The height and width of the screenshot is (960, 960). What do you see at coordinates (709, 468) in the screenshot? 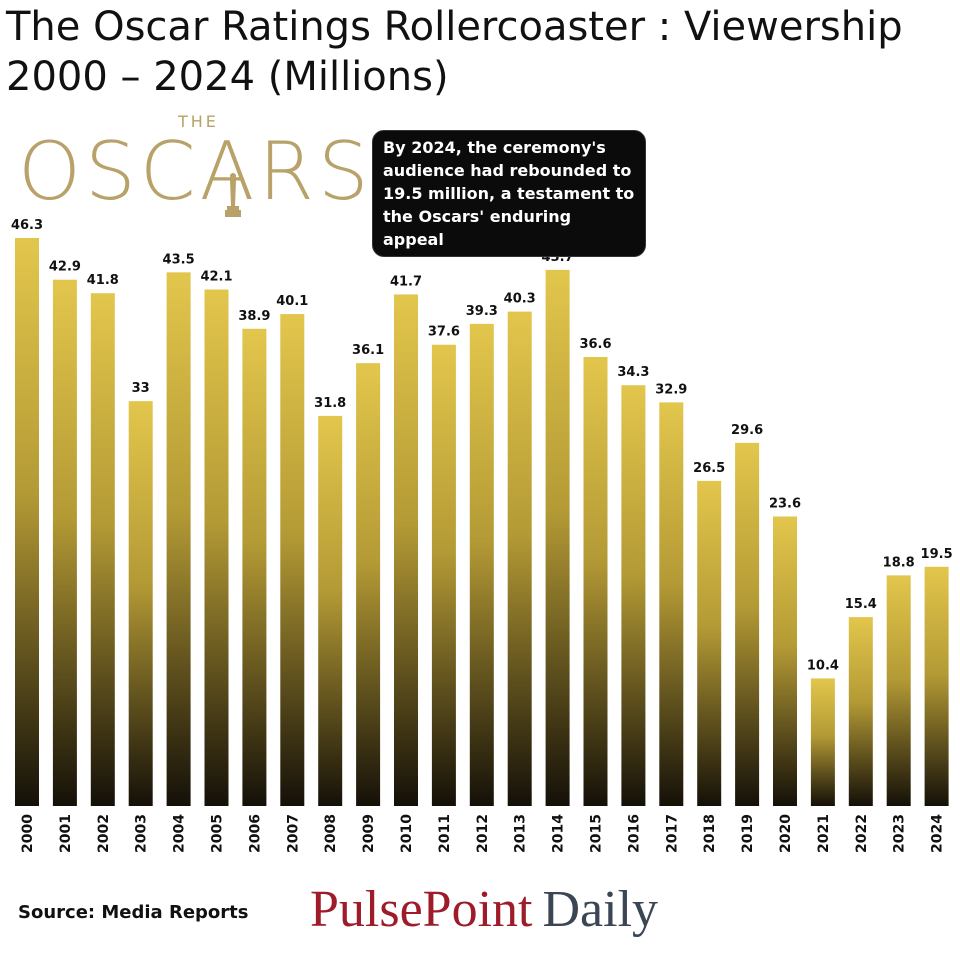
I see `value-label-2018: 26.5` at bounding box center [709, 468].